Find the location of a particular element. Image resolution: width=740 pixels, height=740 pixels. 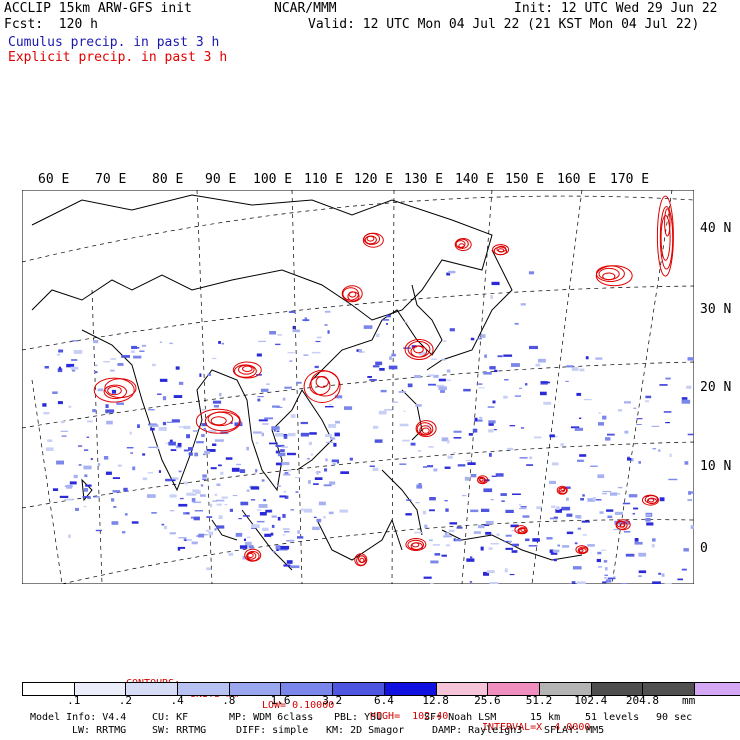

lon-label: 140 E is located at coordinates (475, 179).